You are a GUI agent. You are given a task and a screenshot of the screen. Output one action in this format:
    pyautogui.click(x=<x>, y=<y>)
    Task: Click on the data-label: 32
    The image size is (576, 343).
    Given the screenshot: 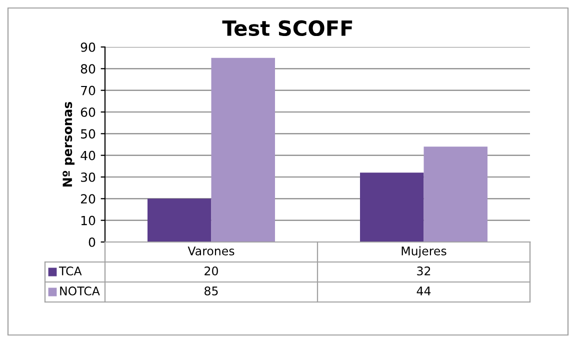 What is the action you would take?
    pyautogui.click(x=423, y=271)
    